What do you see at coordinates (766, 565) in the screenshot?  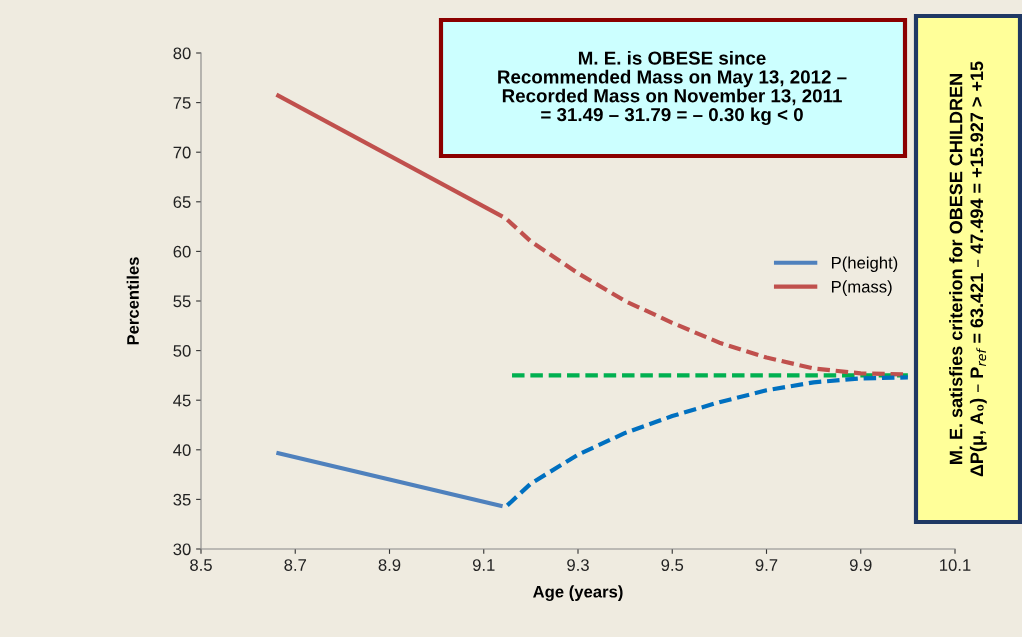 I see `x-tick-label: 9.7` at bounding box center [766, 565].